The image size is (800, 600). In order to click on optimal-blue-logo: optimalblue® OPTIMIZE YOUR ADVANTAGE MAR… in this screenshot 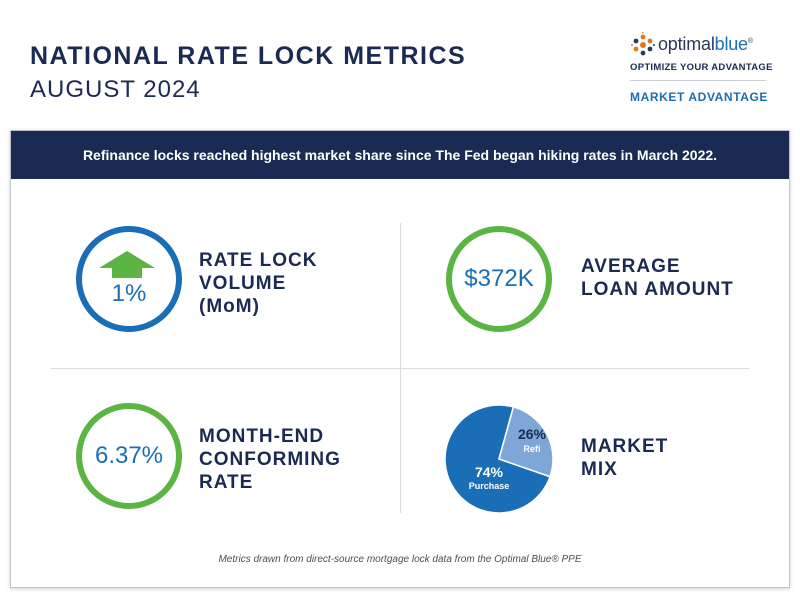, I will do `click(701, 70)`.